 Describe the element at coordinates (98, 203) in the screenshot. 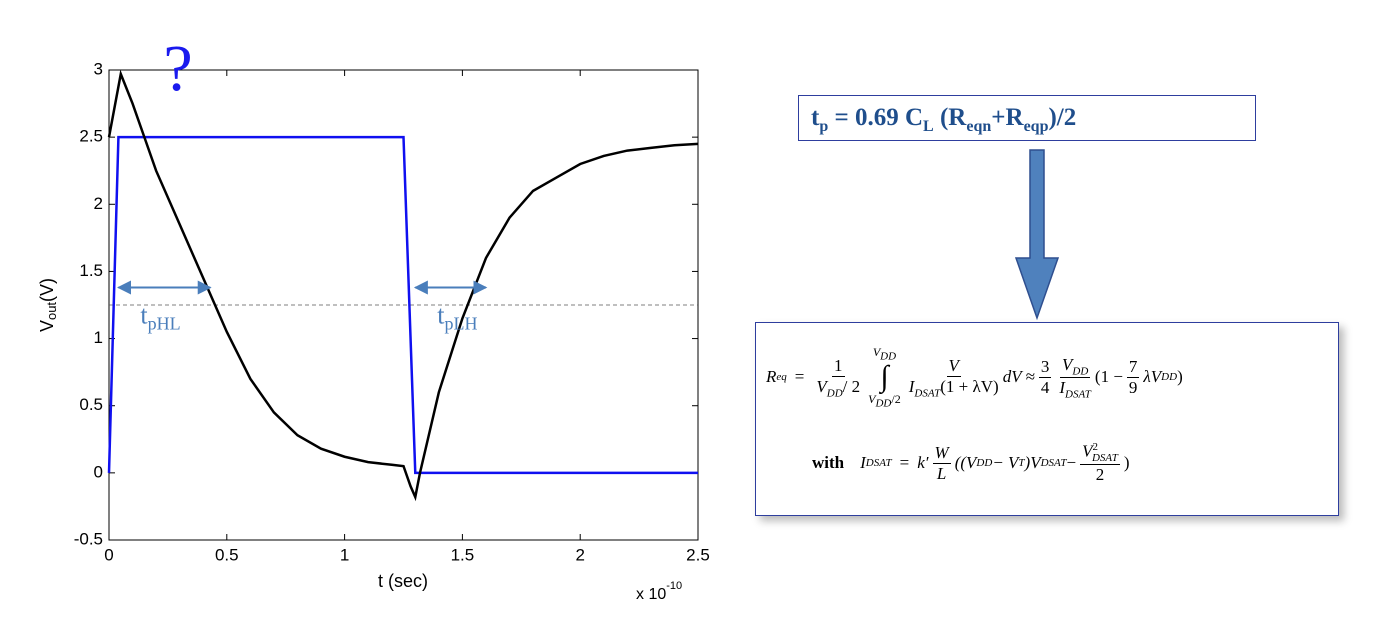

I see `y-tick-label: 2` at that location.